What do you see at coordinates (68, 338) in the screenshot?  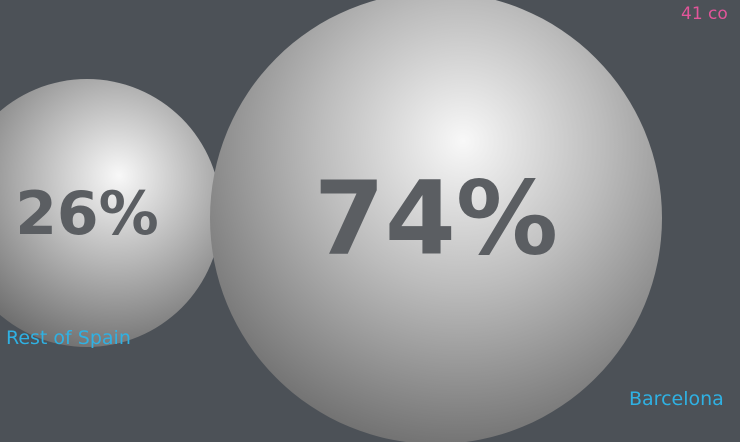 I see `category-label-rest-of-spain: Rest of Spain` at bounding box center [68, 338].